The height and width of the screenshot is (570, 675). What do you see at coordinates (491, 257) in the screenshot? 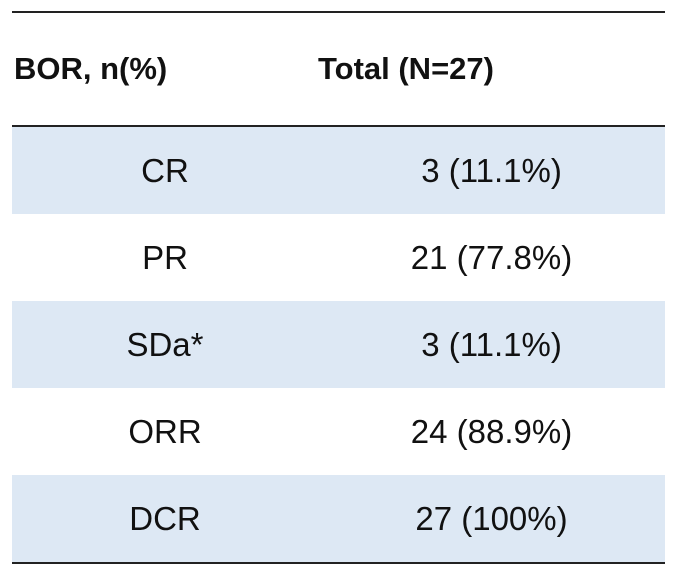
I see `table-cell: 21 (77.8%)` at bounding box center [491, 257].